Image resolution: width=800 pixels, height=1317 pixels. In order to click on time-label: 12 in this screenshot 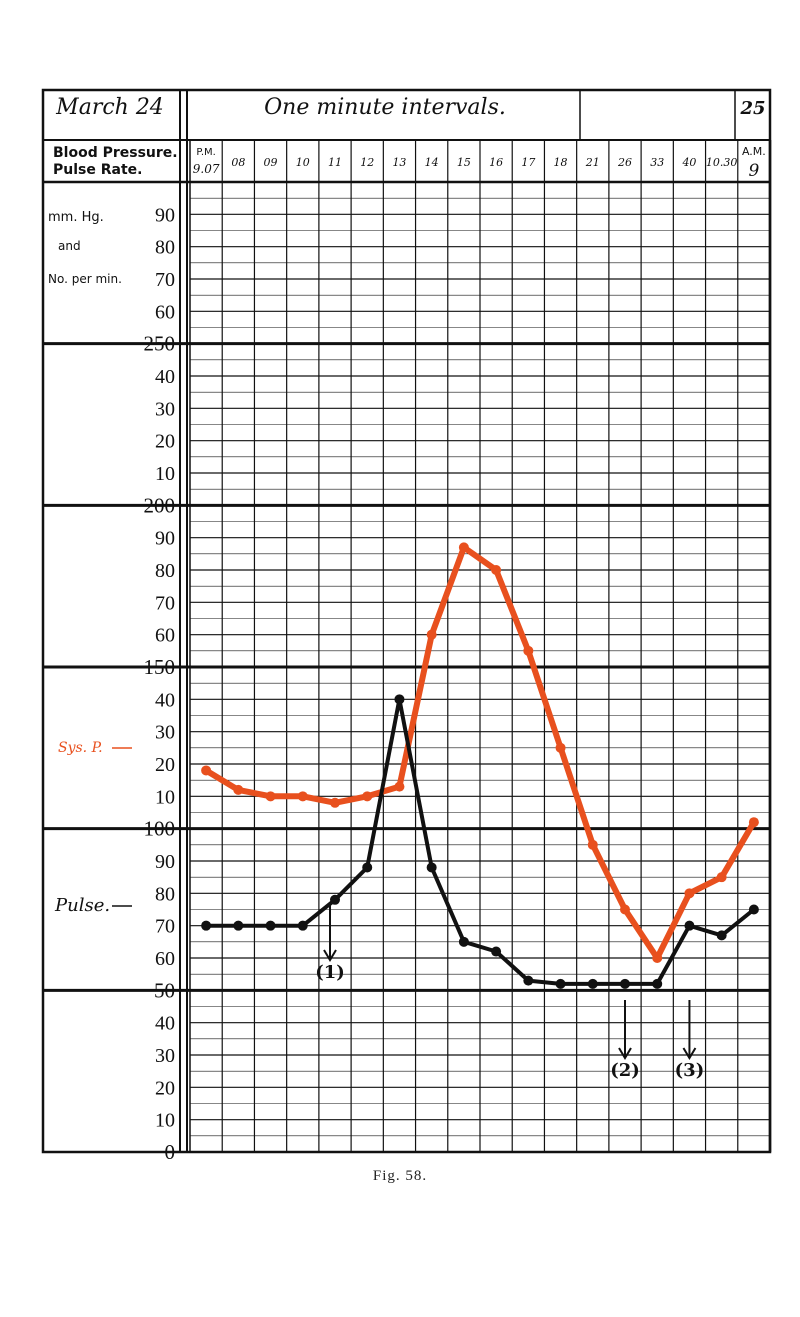, I will do `click(367, 162)`.